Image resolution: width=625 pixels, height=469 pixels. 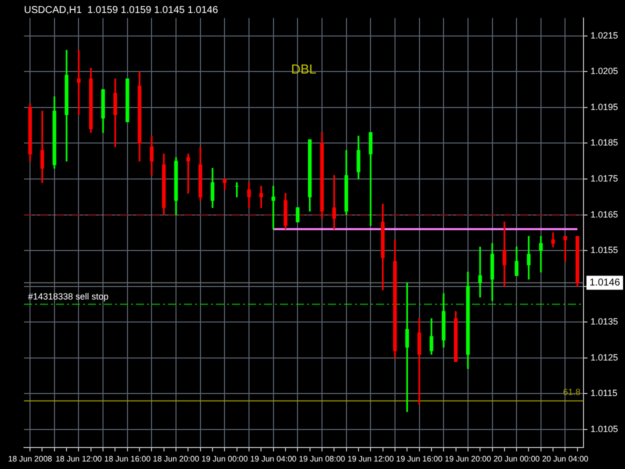 What do you see at coordinates (604, 71) in the screenshot?
I see `y-tick-label: 1.0205` at bounding box center [604, 71].